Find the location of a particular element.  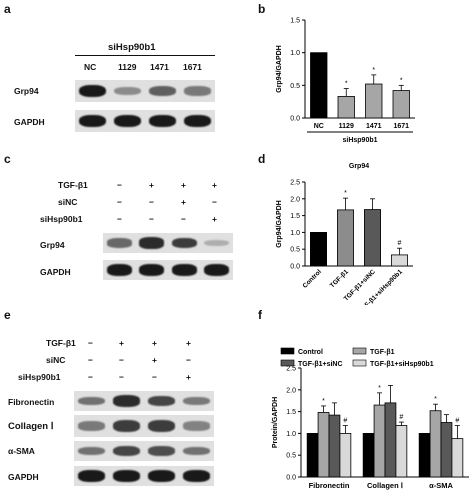

blot-strip-grp94 is located at coordinates (168, 243).